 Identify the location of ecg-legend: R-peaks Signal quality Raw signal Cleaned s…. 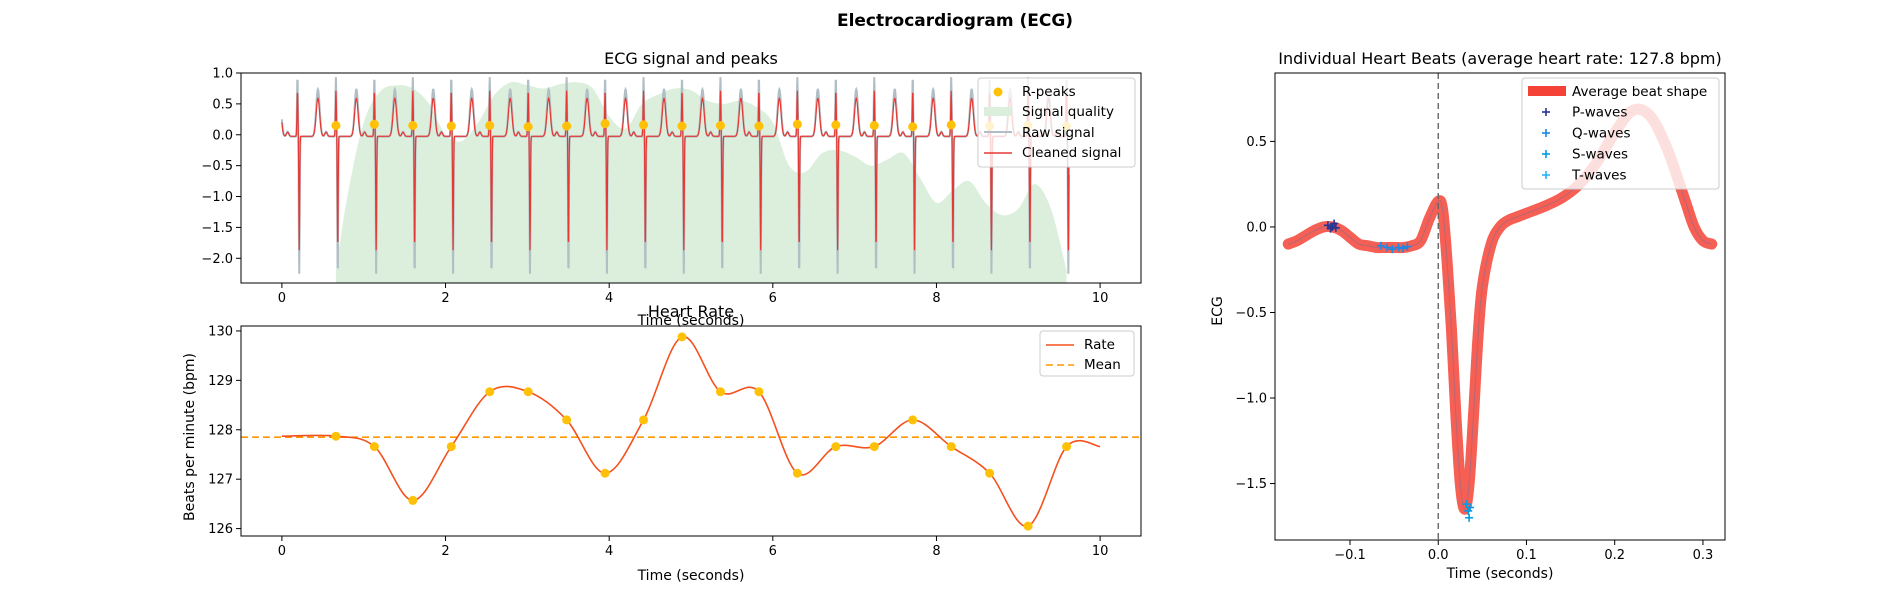
(1056, 122).